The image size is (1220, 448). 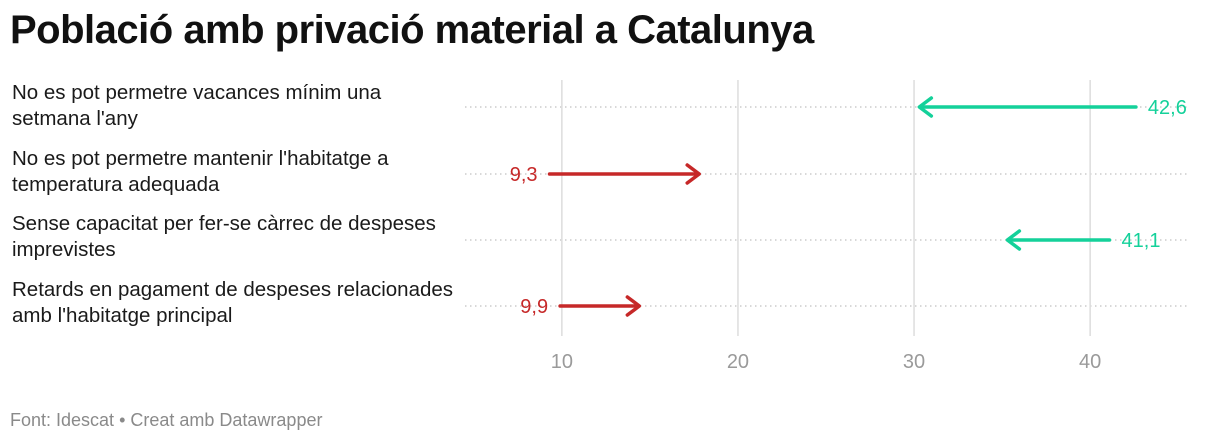 What do you see at coordinates (62, 420) in the screenshot?
I see `source-text: Font: Idescat` at bounding box center [62, 420].